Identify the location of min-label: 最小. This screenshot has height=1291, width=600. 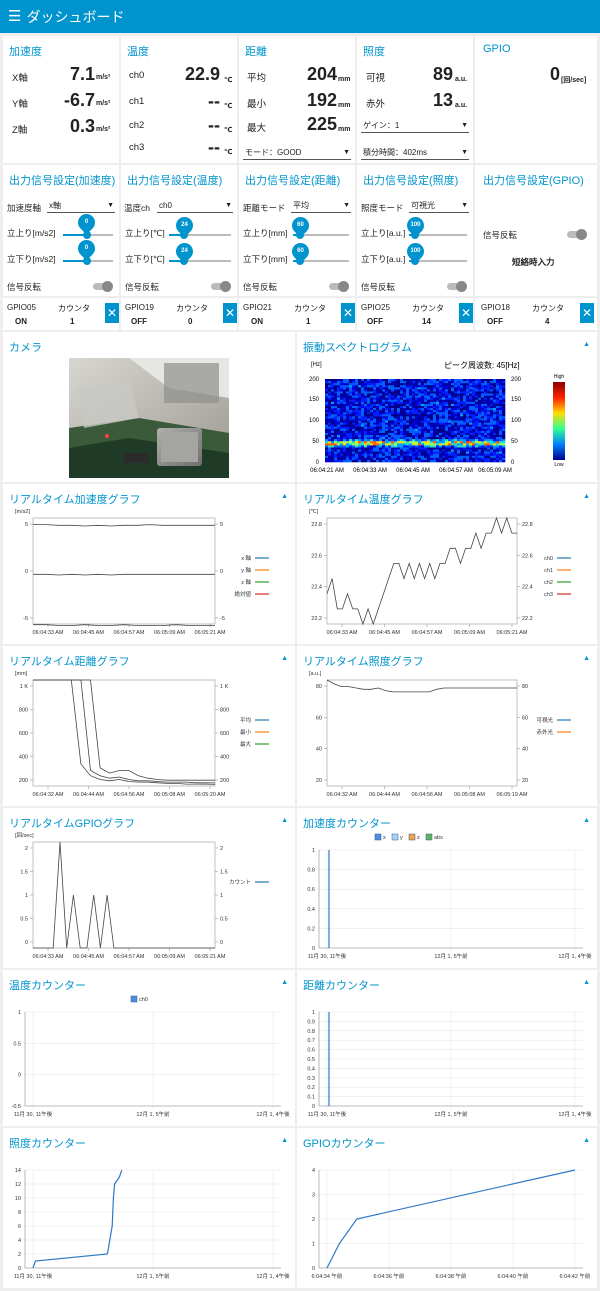
(257, 104).